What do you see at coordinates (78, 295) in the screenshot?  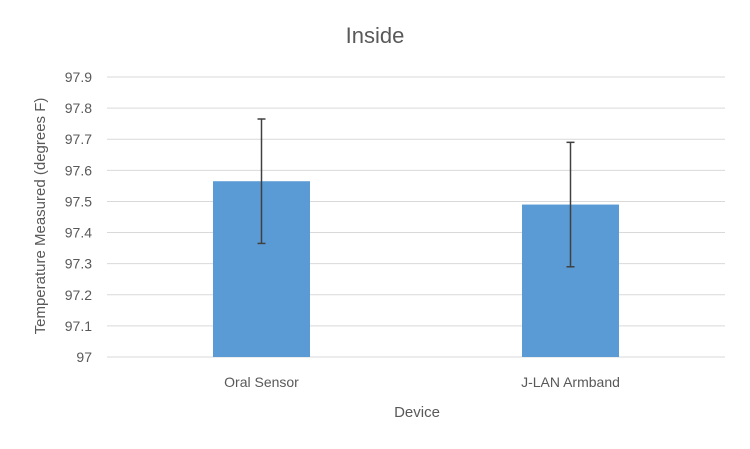 I see `y-tick-label: 97.2` at bounding box center [78, 295].